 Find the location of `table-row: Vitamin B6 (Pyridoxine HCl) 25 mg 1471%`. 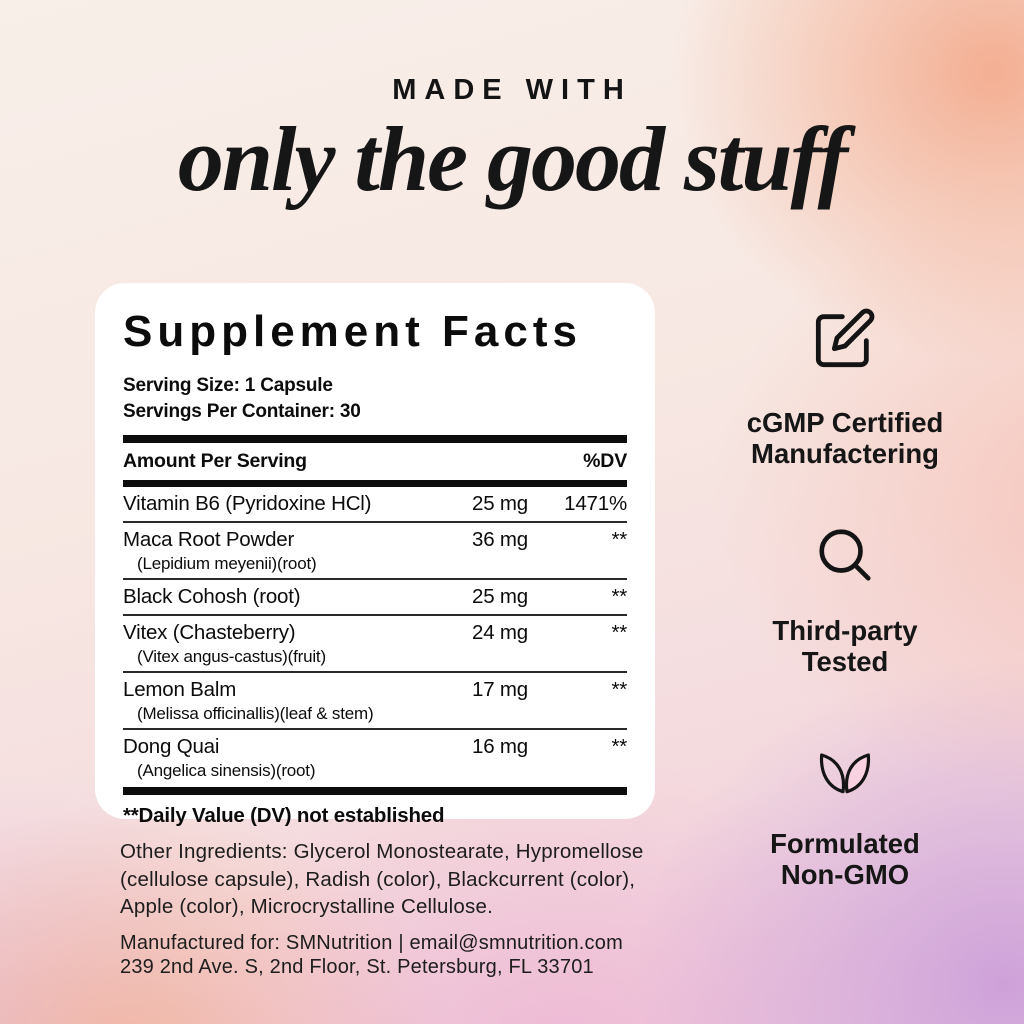

table-row: Vitamin B6 (Pyridoxine HCl) 25 mg 1471% is located at coordinates (375, 504).